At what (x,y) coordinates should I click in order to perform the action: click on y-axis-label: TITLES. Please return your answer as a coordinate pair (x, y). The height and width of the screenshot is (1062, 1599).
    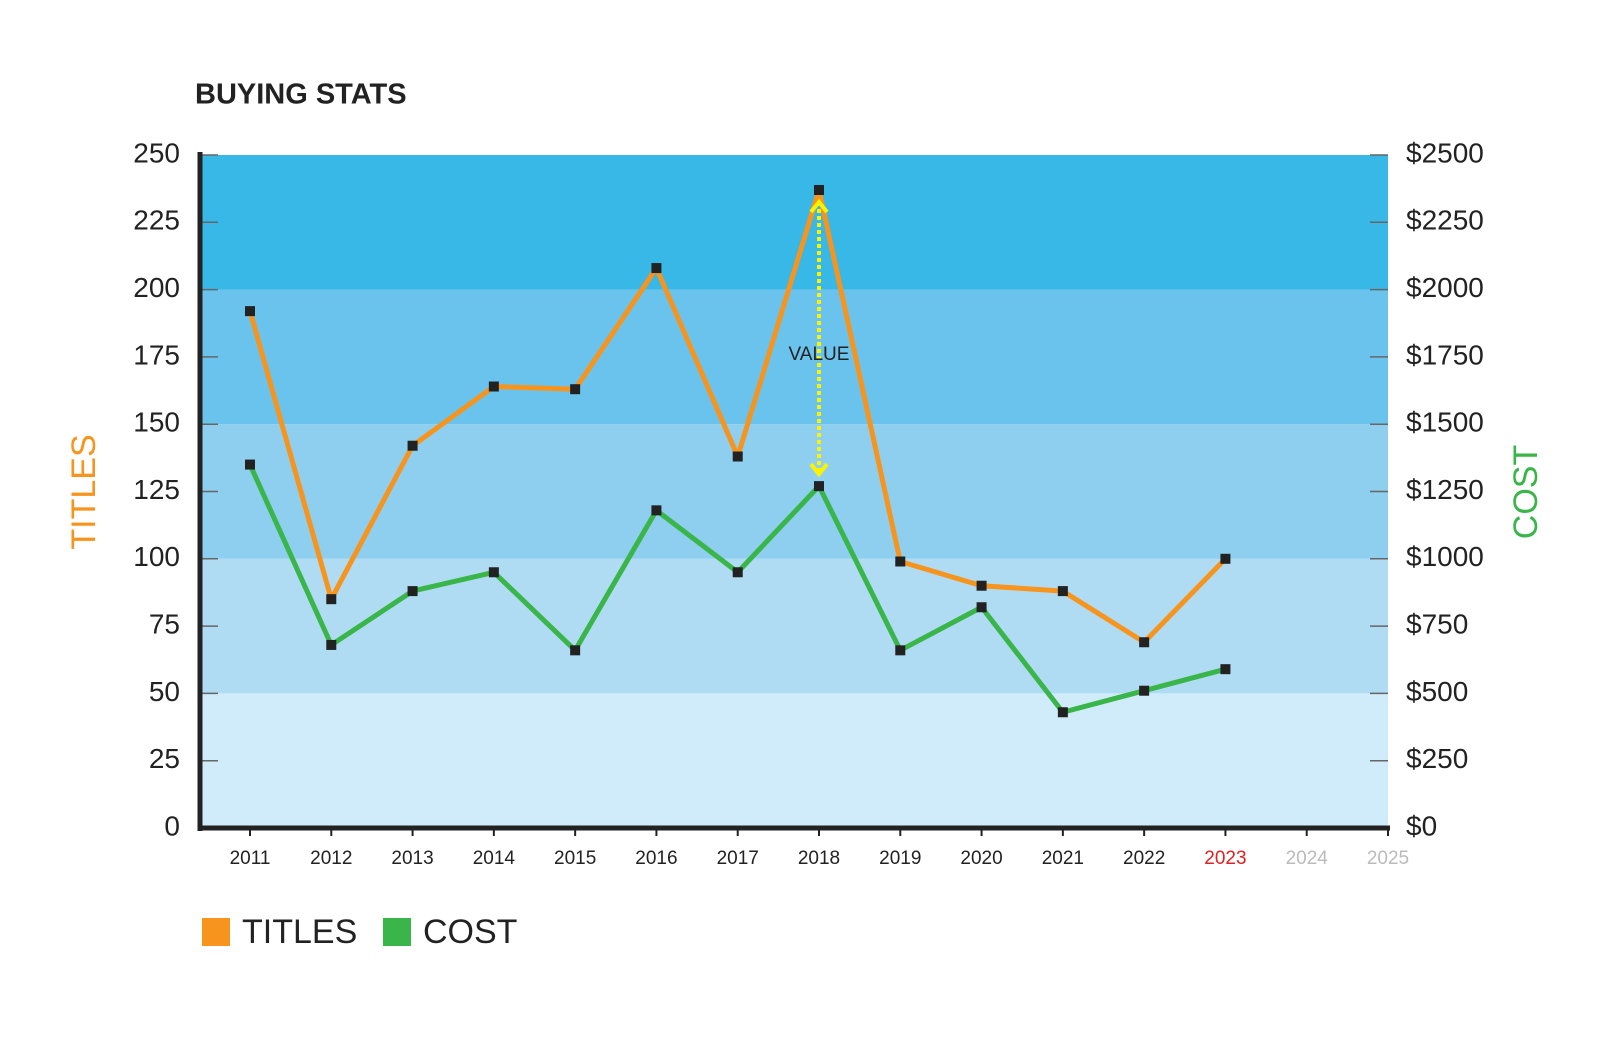
    Looking at the image, I should click on (84, 491).